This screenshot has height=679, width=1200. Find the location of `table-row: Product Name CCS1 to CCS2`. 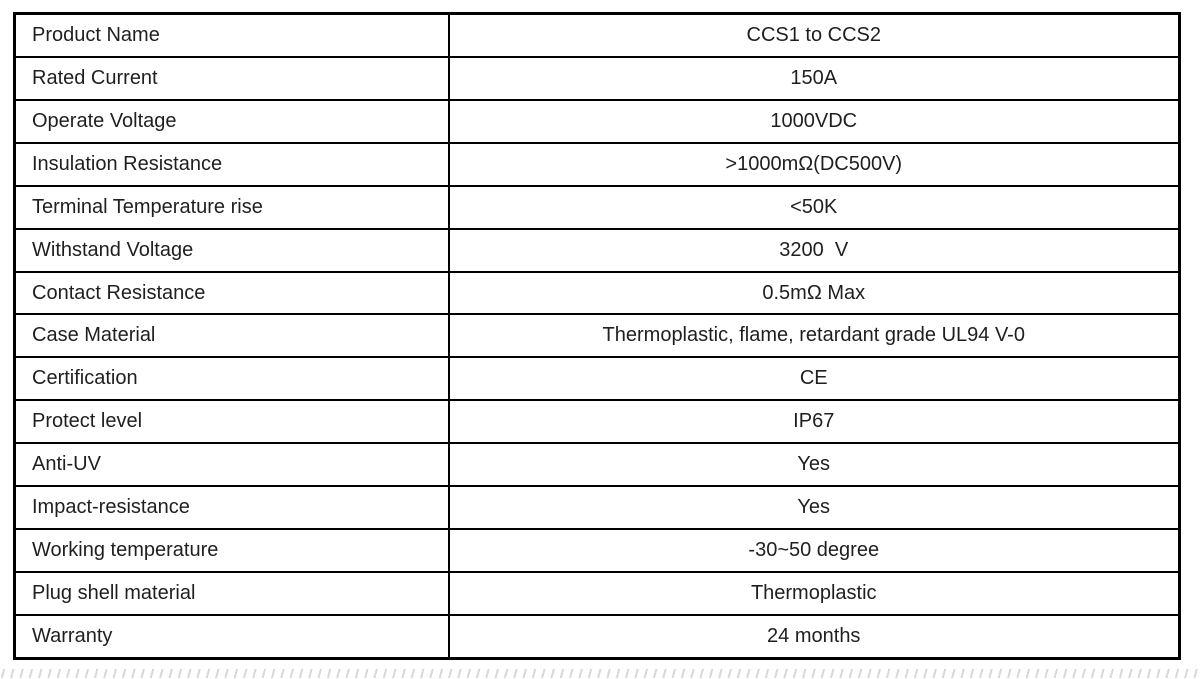

table-row: Product Name CCS1 to CCS2 is located at coordinates (597, 35).